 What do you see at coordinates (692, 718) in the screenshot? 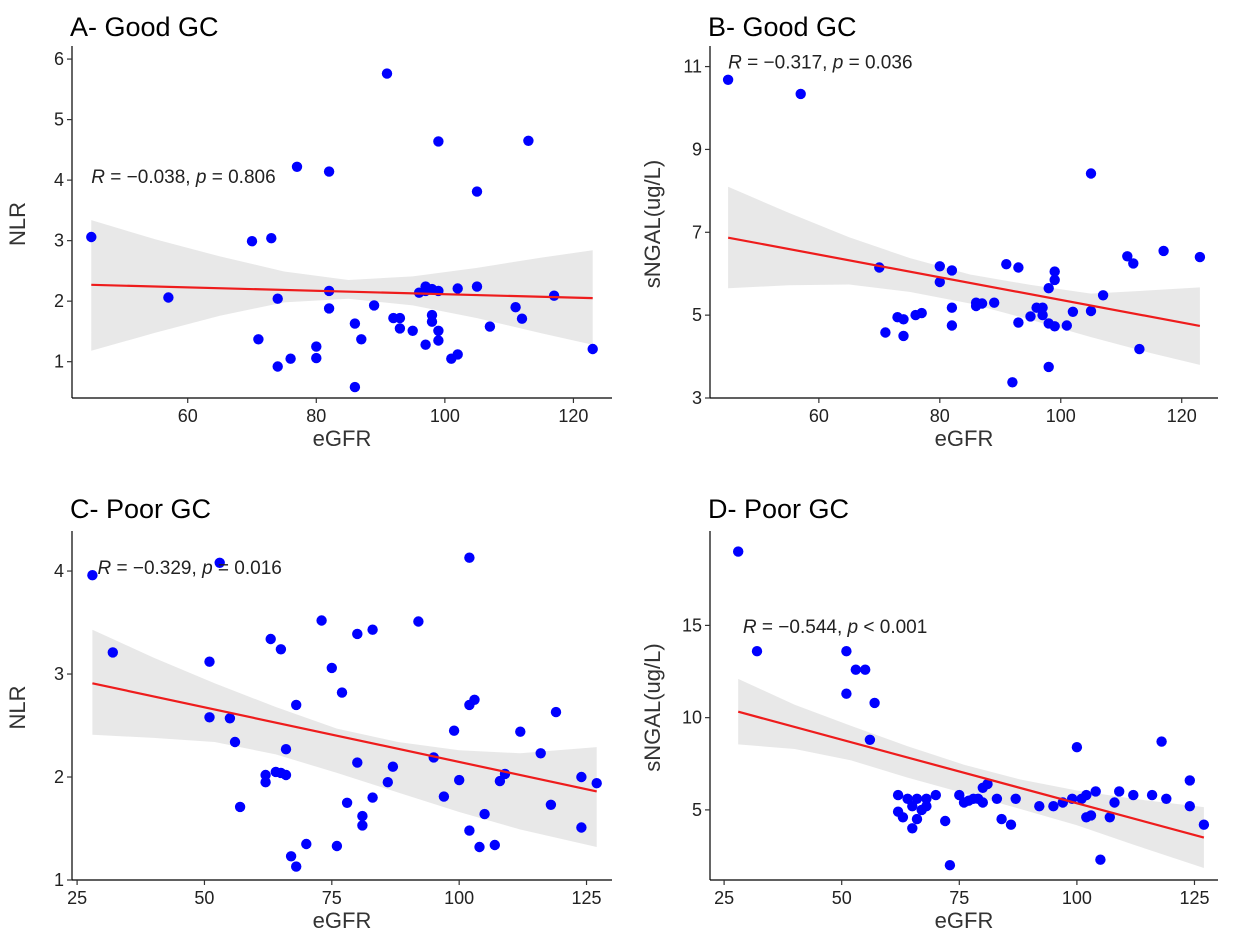
I see `y-tick-label: 10` at bounding box center [692, 718].